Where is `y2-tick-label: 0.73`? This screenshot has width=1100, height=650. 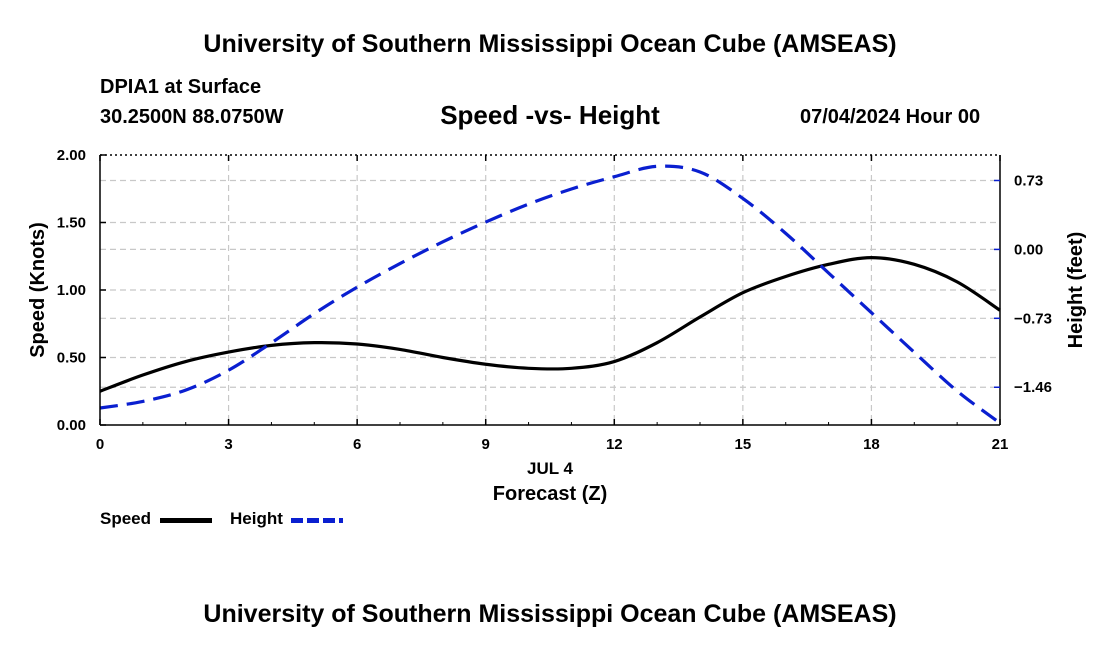
y2-tick-label: 0.73 is located at coordinates (1028, 180).